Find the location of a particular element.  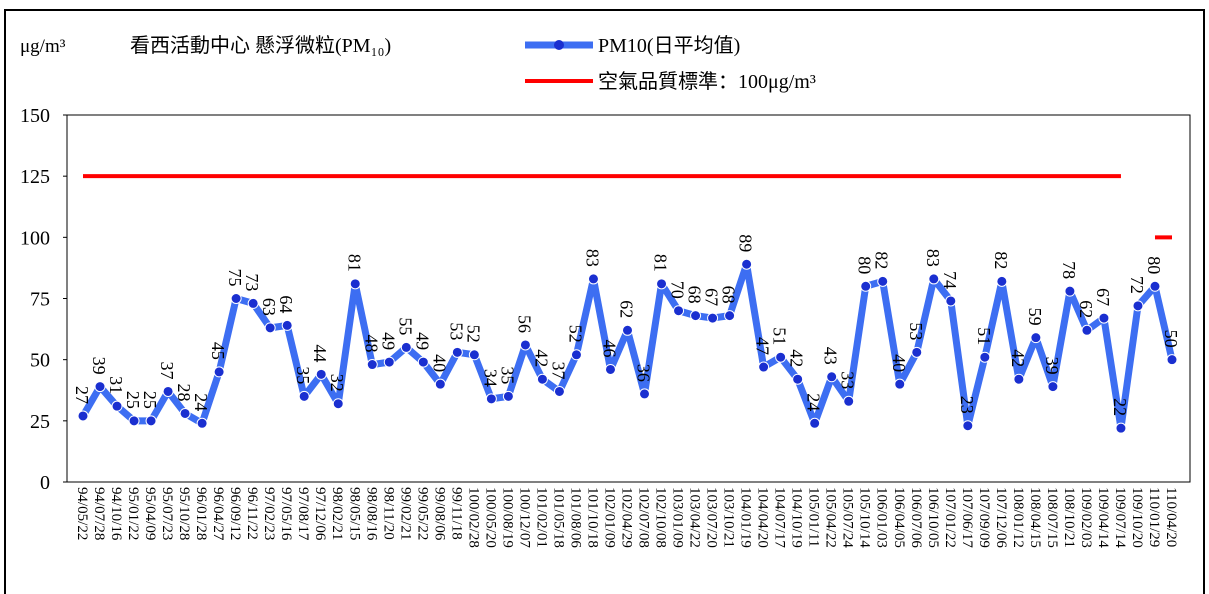

data-label: 23 is located at coordinates (967, 405).